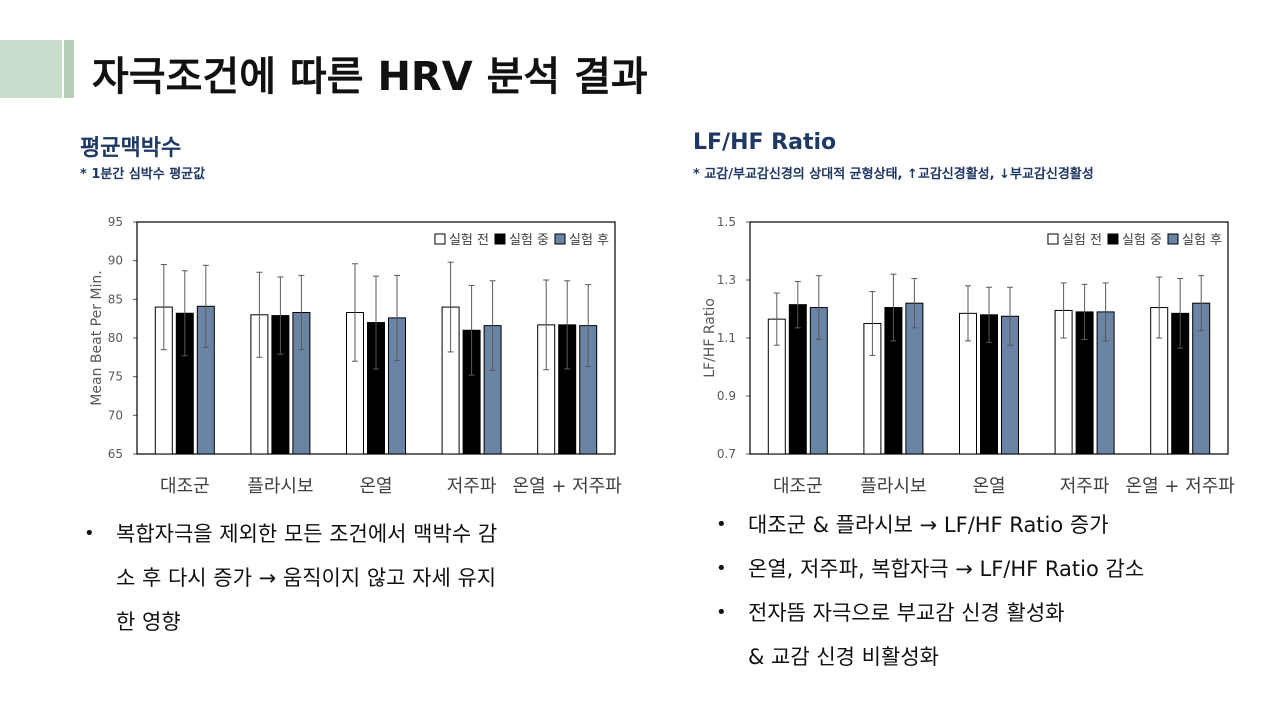 This screenshot has width=1280, height=720. Describe the element at coordinates (360, 534) in the screenshot. I see `finding-item: 복합자극을 제외한 모든 조건에서 맥박수 감` at that location.